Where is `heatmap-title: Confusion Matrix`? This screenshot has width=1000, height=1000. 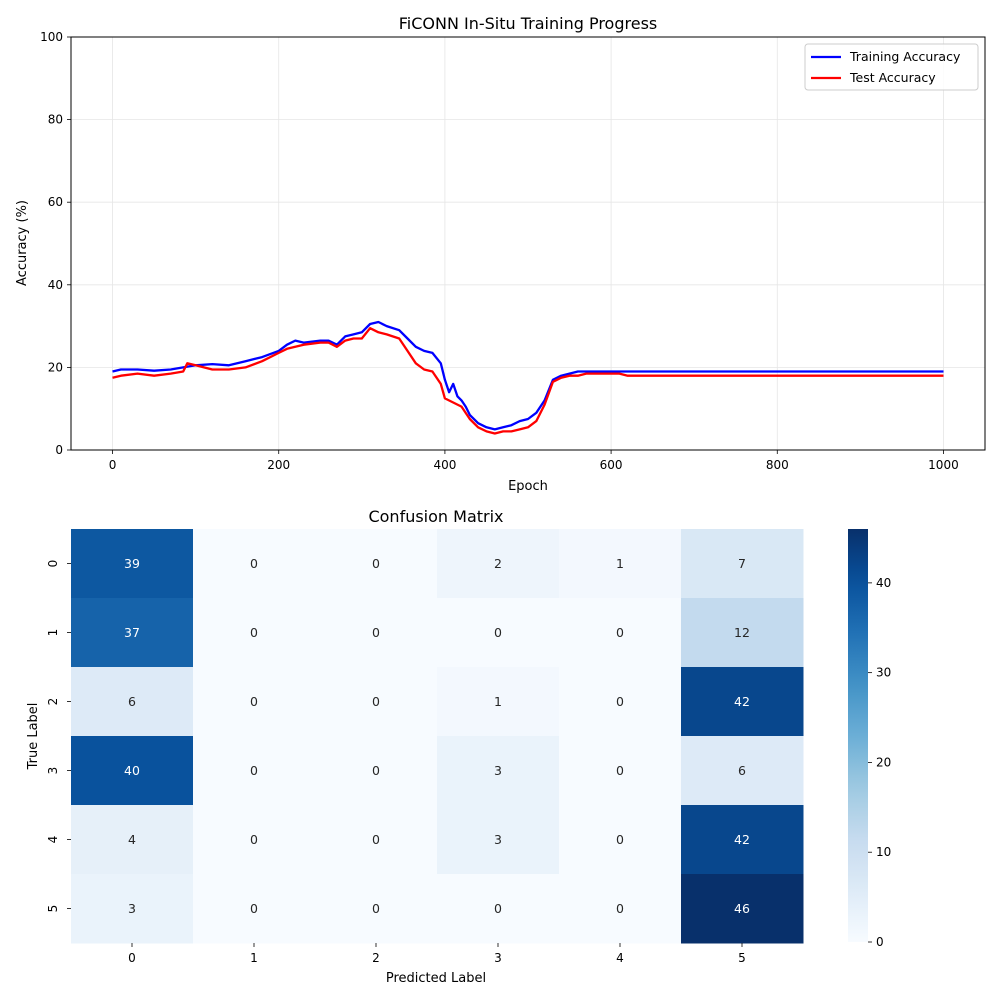
heatmap-title: Confusion Matrix is located at coordinates (435, 516).